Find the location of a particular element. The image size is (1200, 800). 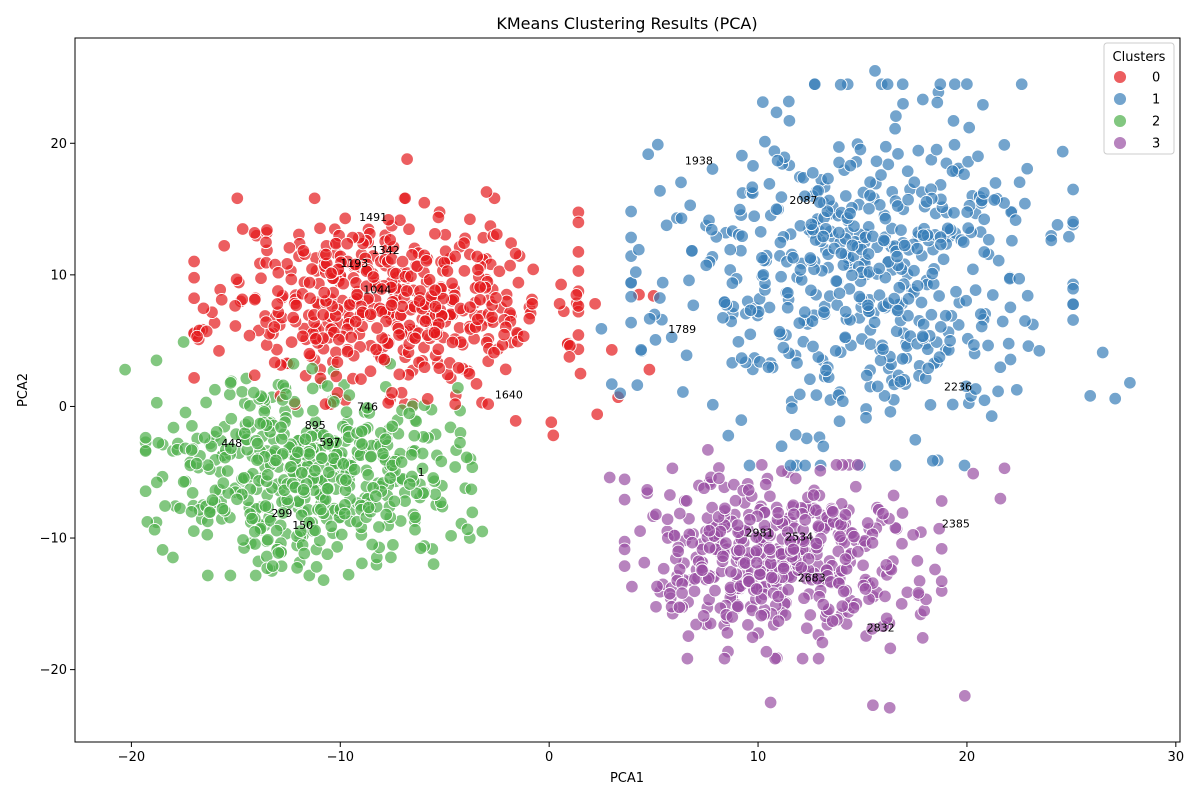

point-index-label: 299 is located at coordinates (281, 513).